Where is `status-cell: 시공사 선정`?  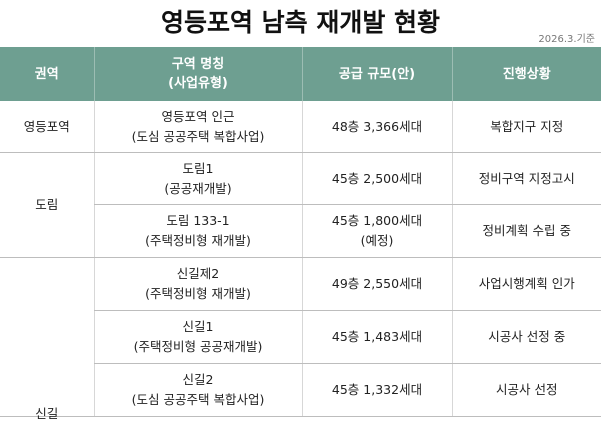
status-cell: 시공사 선정 is located at coordinates (526, 390).